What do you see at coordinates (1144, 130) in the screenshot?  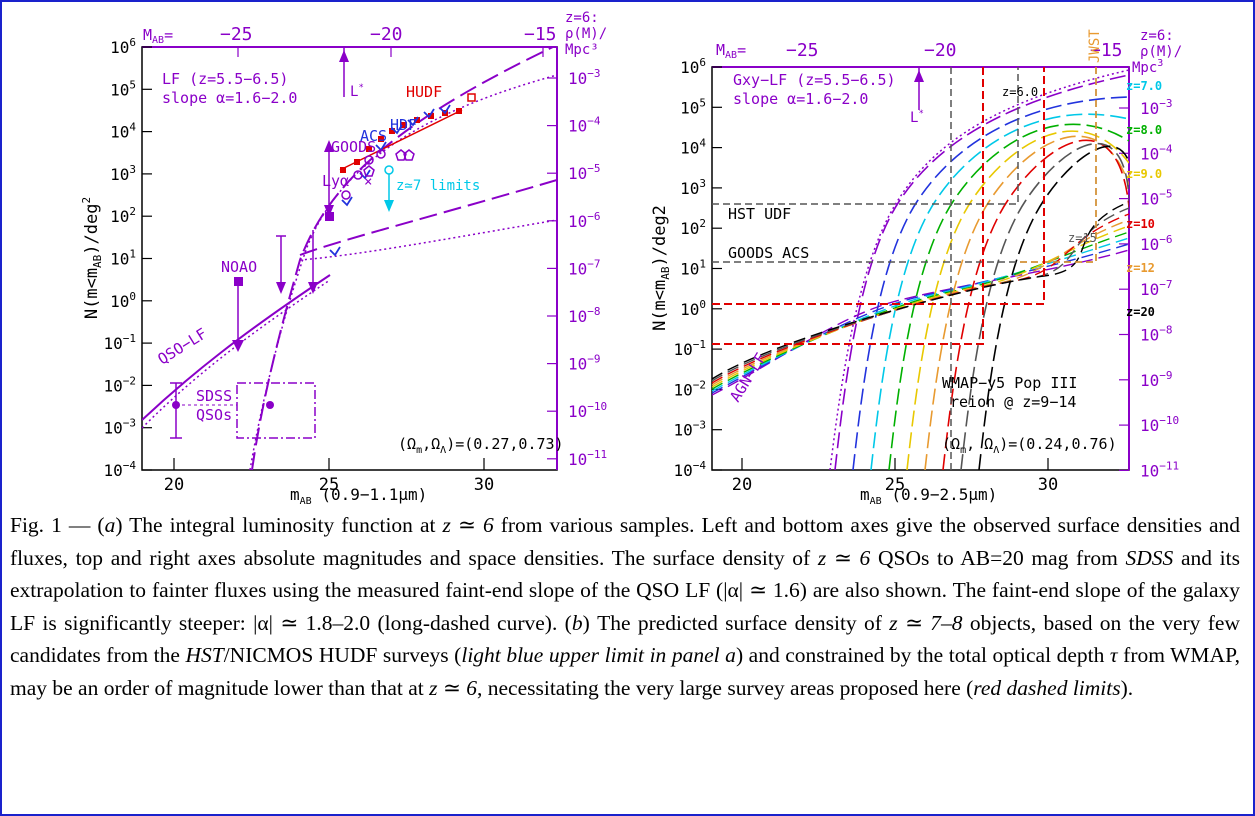 I see `z-legend-item: z=8.0` at bounding box center [1144, 130].